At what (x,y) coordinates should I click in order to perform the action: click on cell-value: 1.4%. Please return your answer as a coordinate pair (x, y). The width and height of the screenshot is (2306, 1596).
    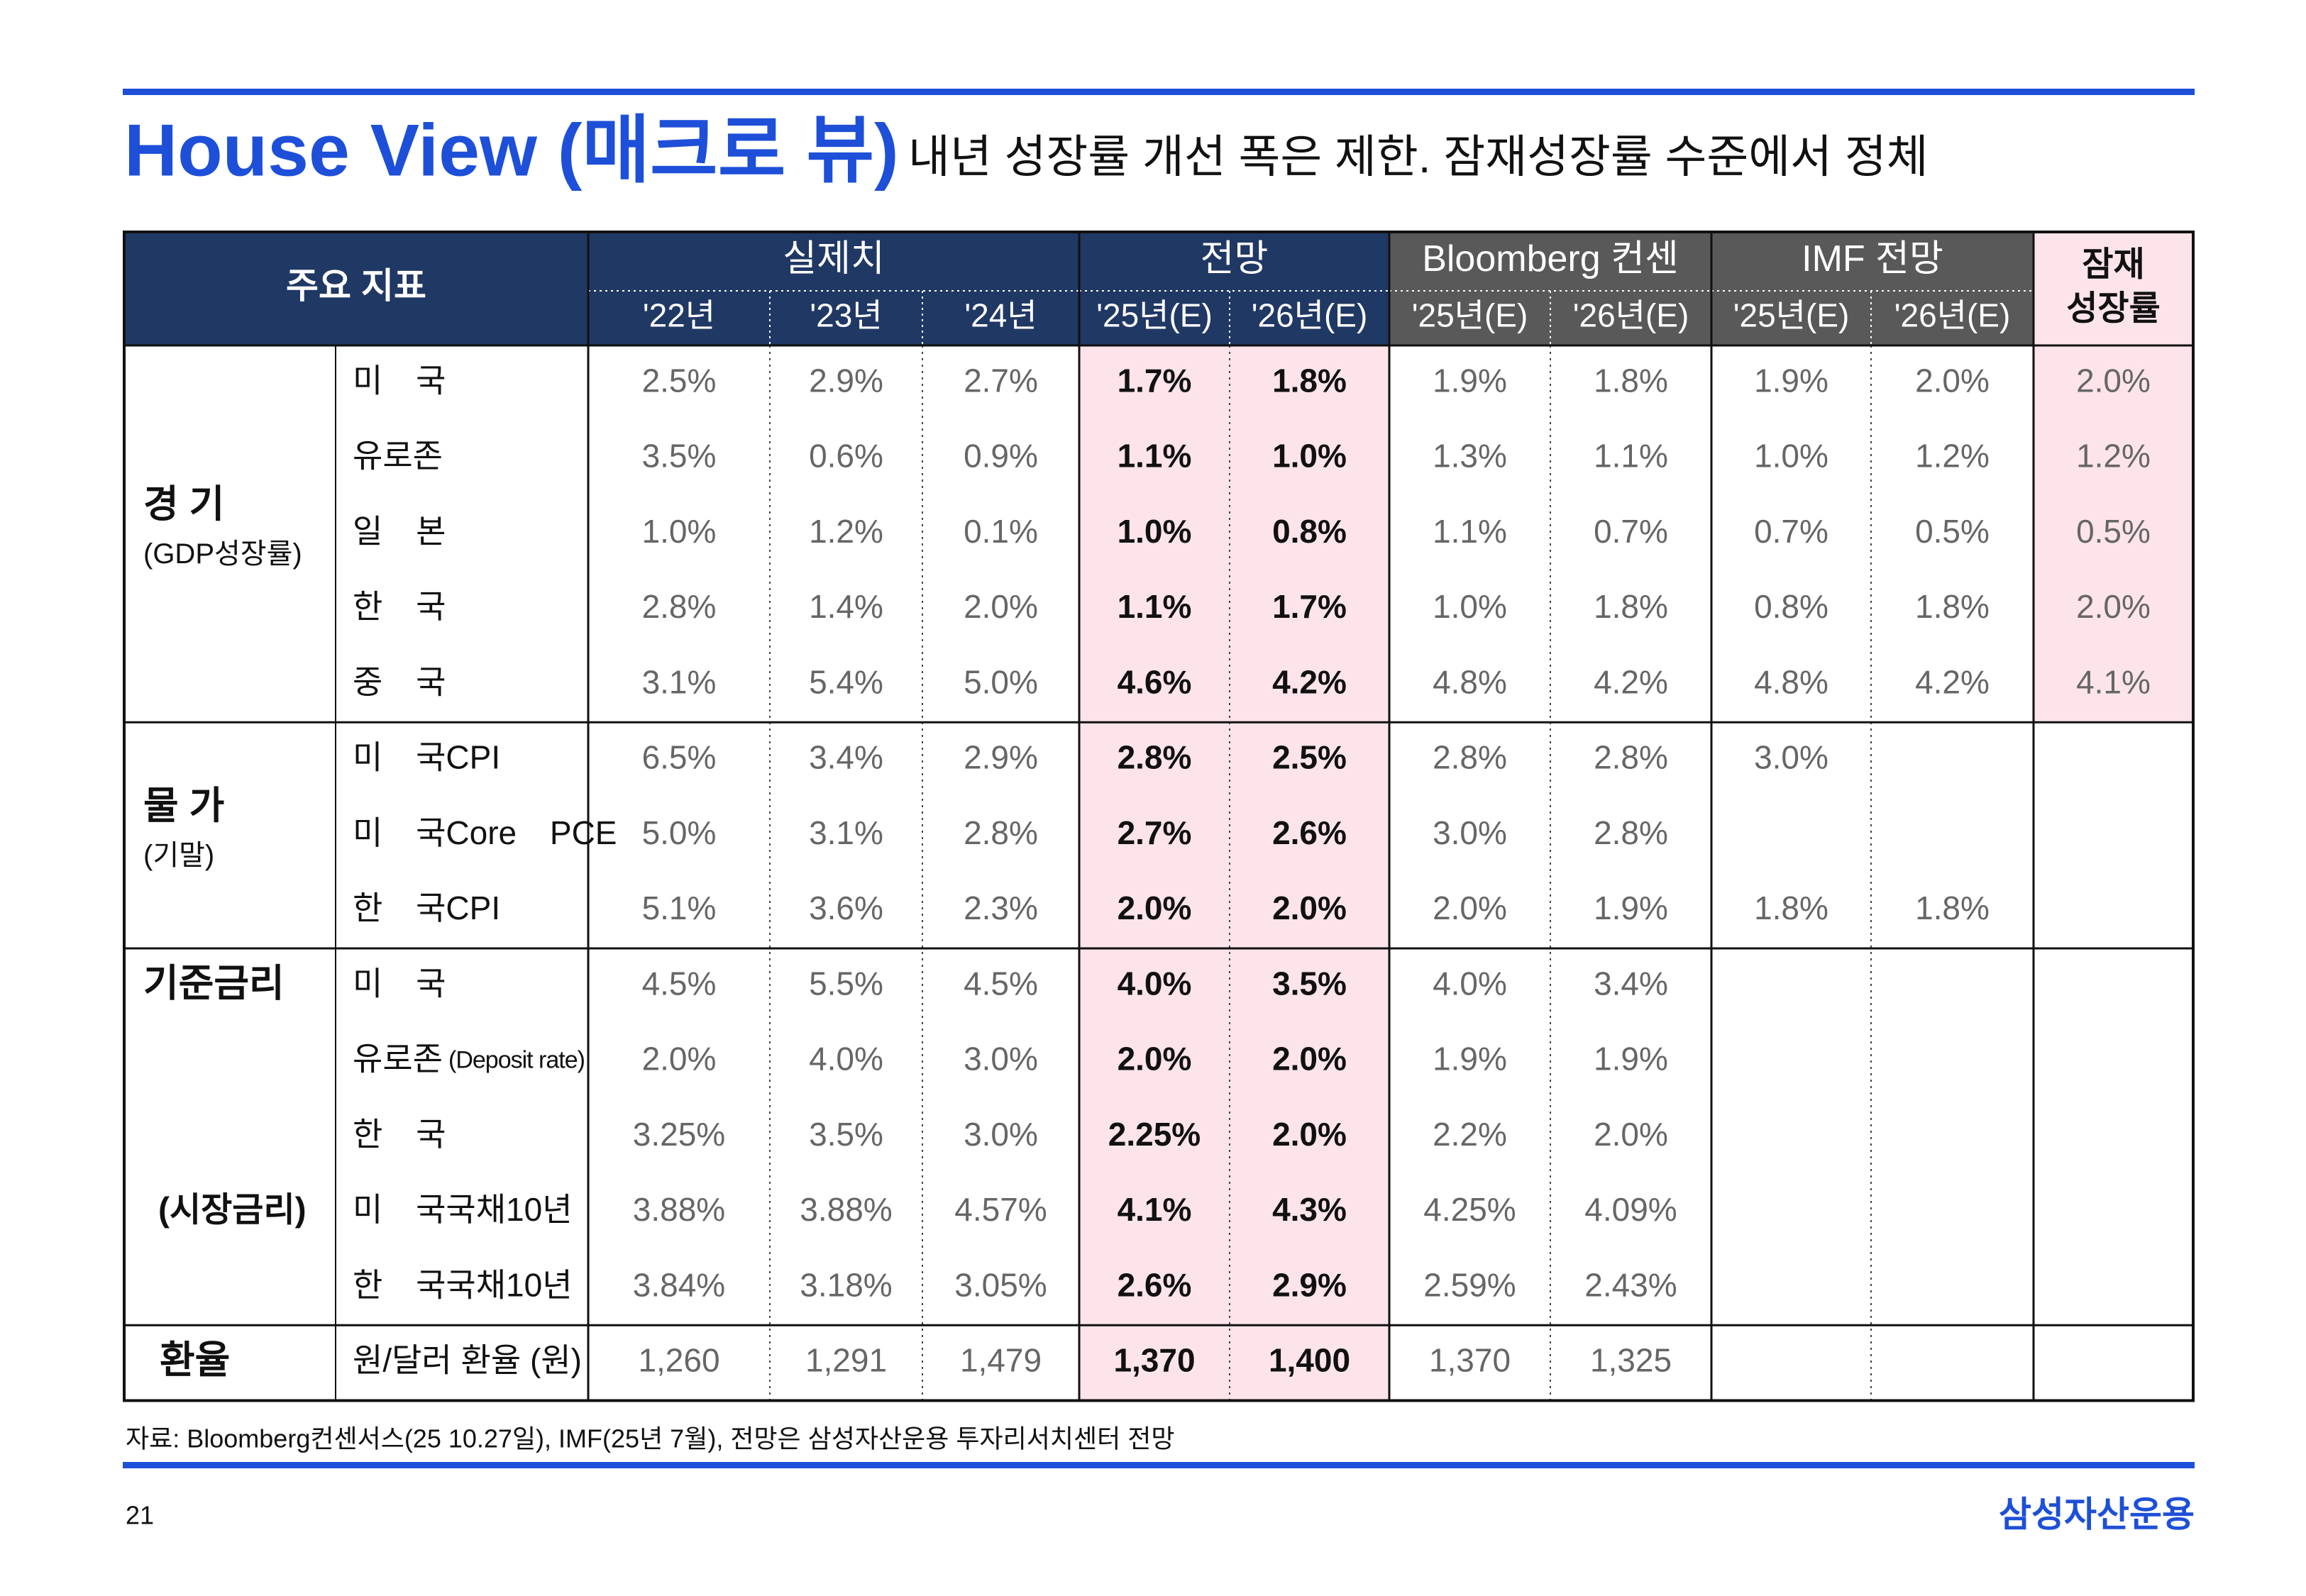
    Looking at the image, I should click on (846, 607).